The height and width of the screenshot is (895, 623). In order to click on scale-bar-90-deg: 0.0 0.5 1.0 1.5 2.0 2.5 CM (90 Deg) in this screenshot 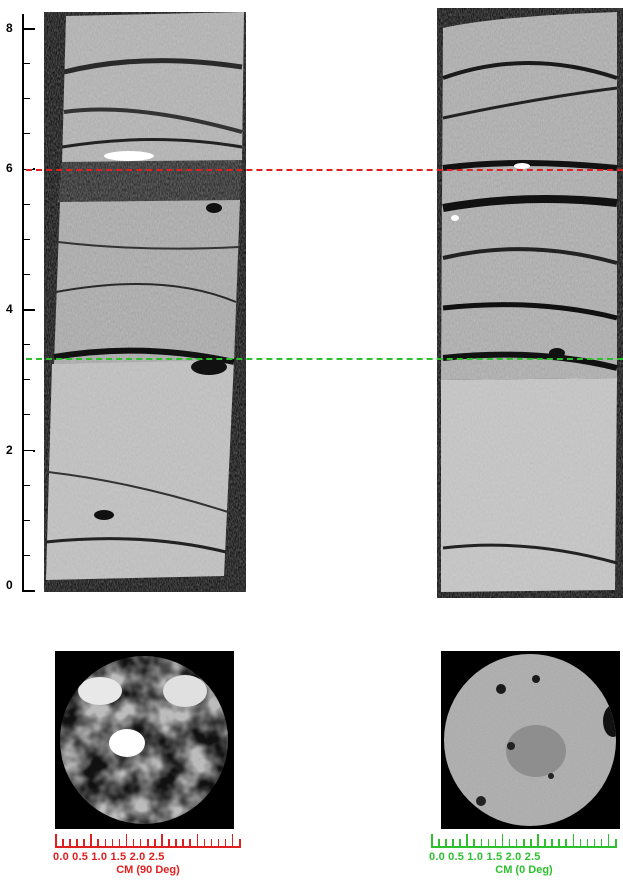, I will do `click(148, 856)`.